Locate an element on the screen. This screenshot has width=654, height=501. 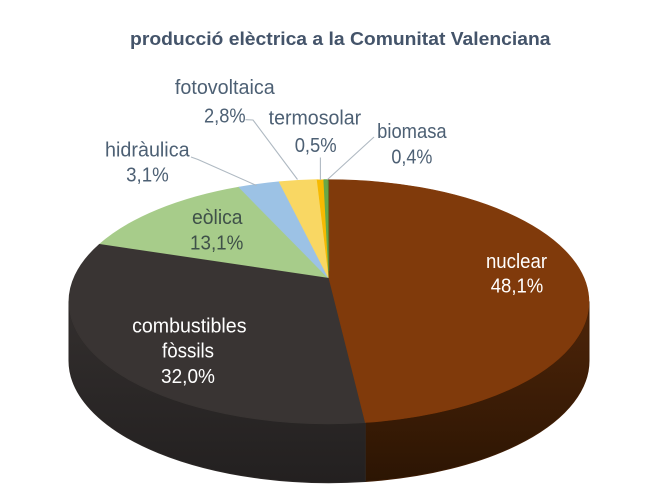
svg-text: 48,1% is located at coordinates (517, 287).